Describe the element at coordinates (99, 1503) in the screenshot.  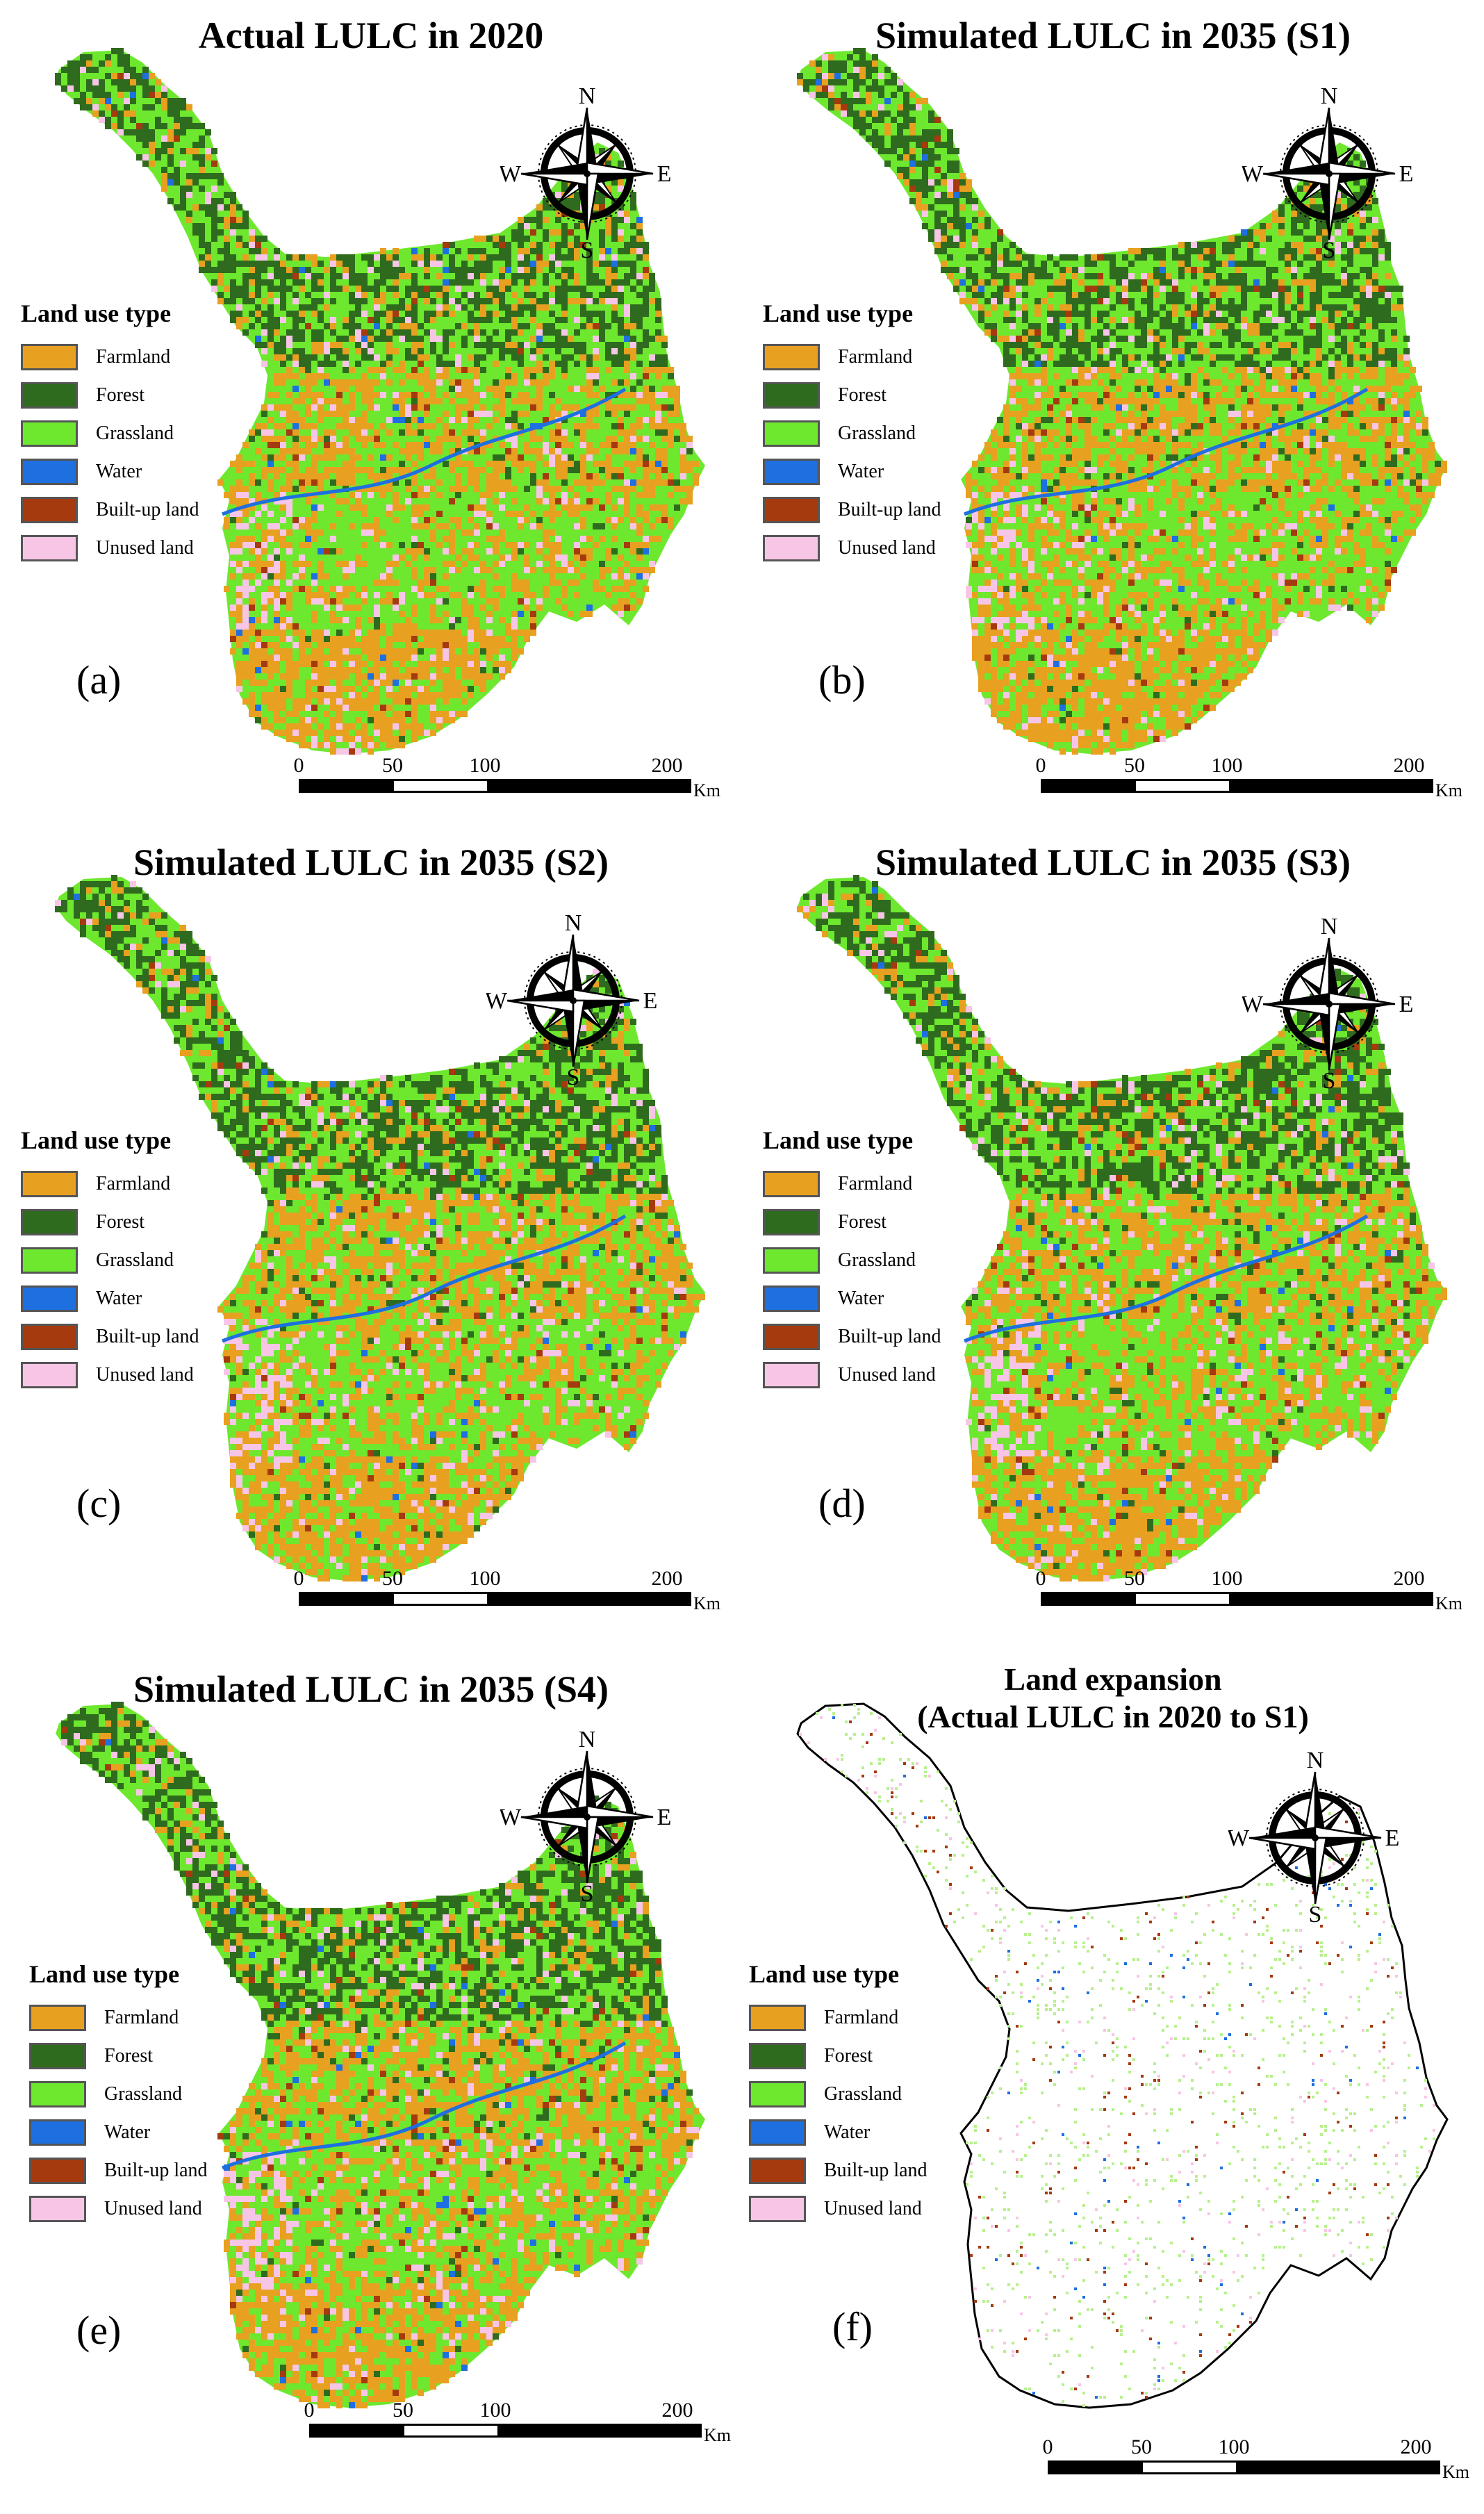
I see `panel-label: (c)` at that location.